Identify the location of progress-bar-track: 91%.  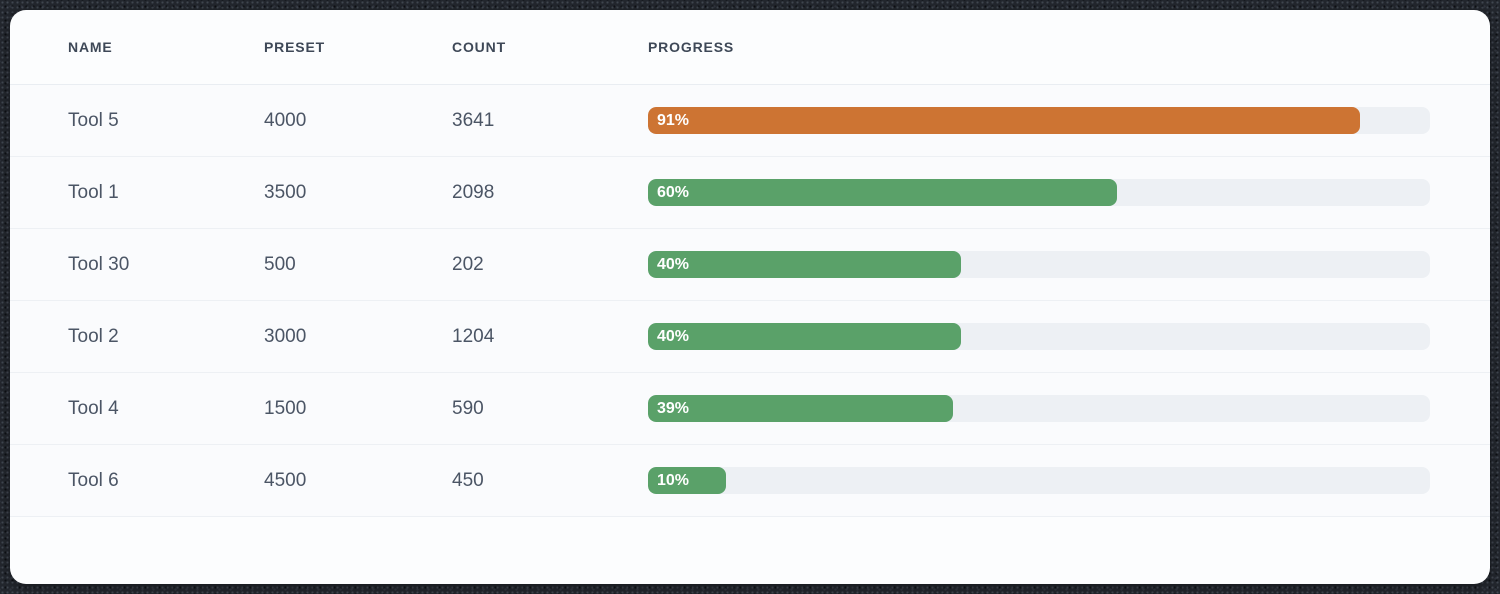
(1039, 120).